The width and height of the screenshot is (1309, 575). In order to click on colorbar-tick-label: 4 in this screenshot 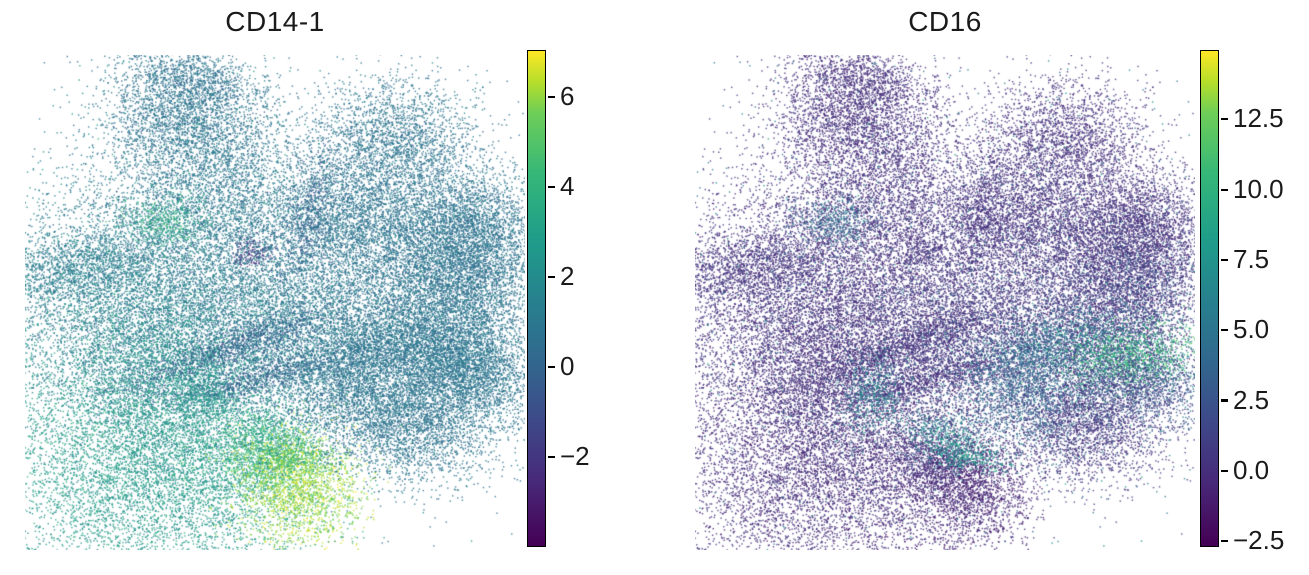, I will do `click(567, 185)`.